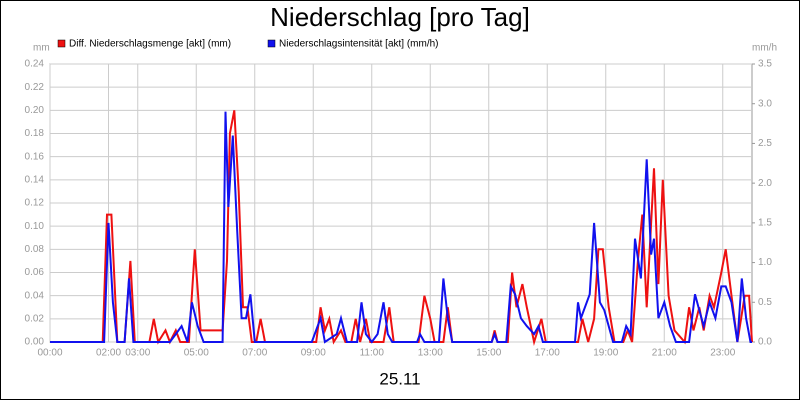  Describe the element at coordinates (765, 342) in the screenshot. I see `y2-tick-label: 0.0` at that location.